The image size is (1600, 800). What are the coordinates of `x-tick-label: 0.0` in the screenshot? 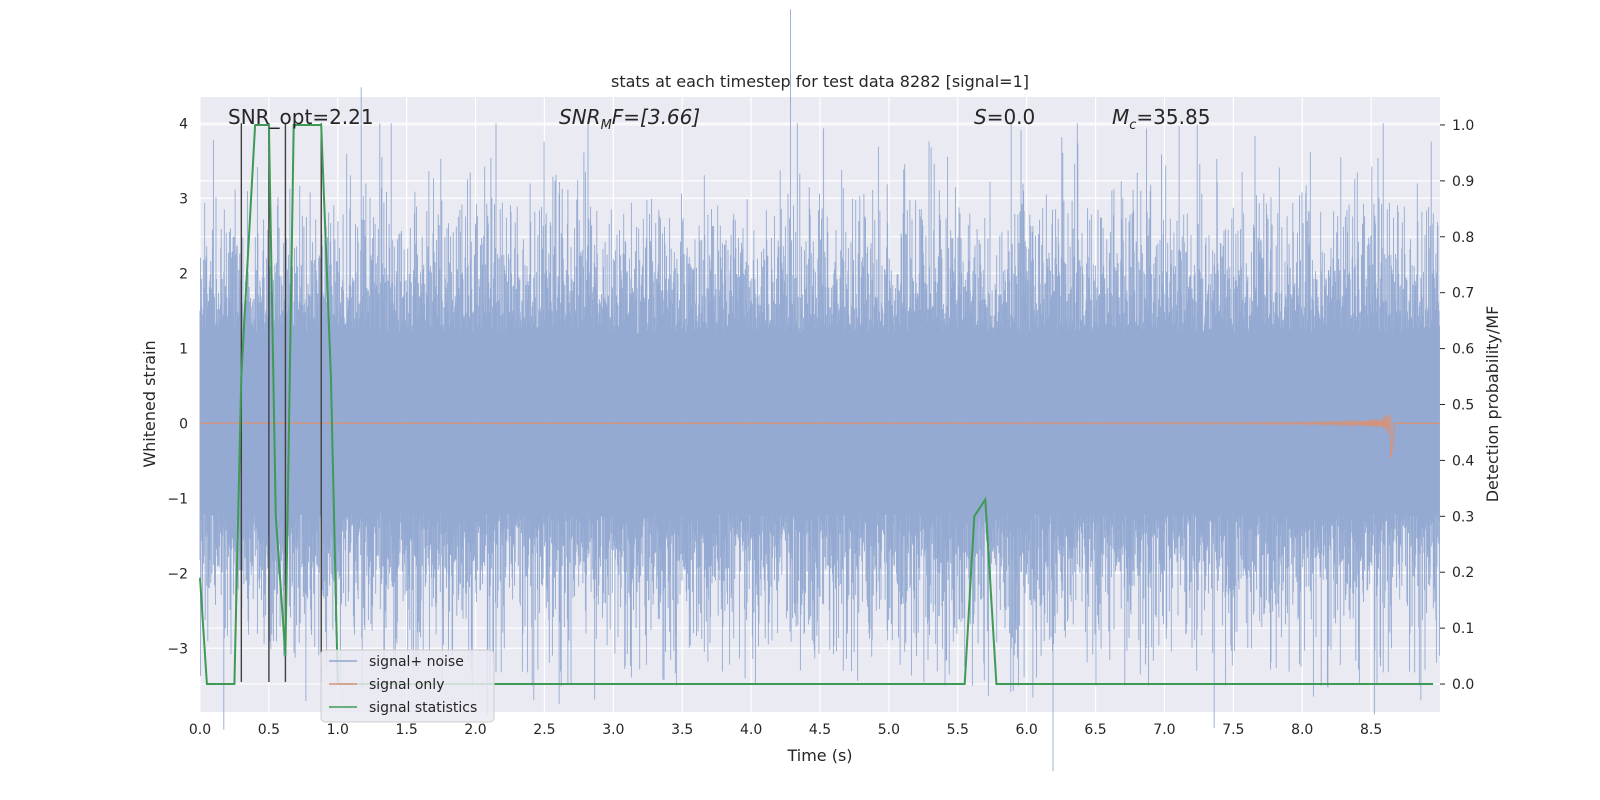 It's located at (200, 730).